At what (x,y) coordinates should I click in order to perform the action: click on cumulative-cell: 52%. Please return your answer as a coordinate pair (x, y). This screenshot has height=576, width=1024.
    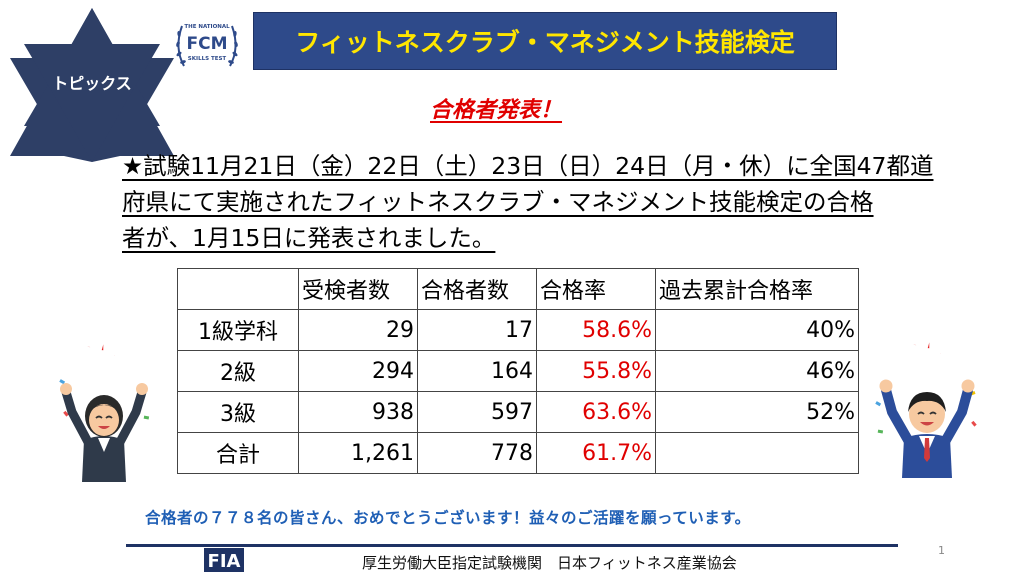
    Looking at the image, I should click on (757, 412).